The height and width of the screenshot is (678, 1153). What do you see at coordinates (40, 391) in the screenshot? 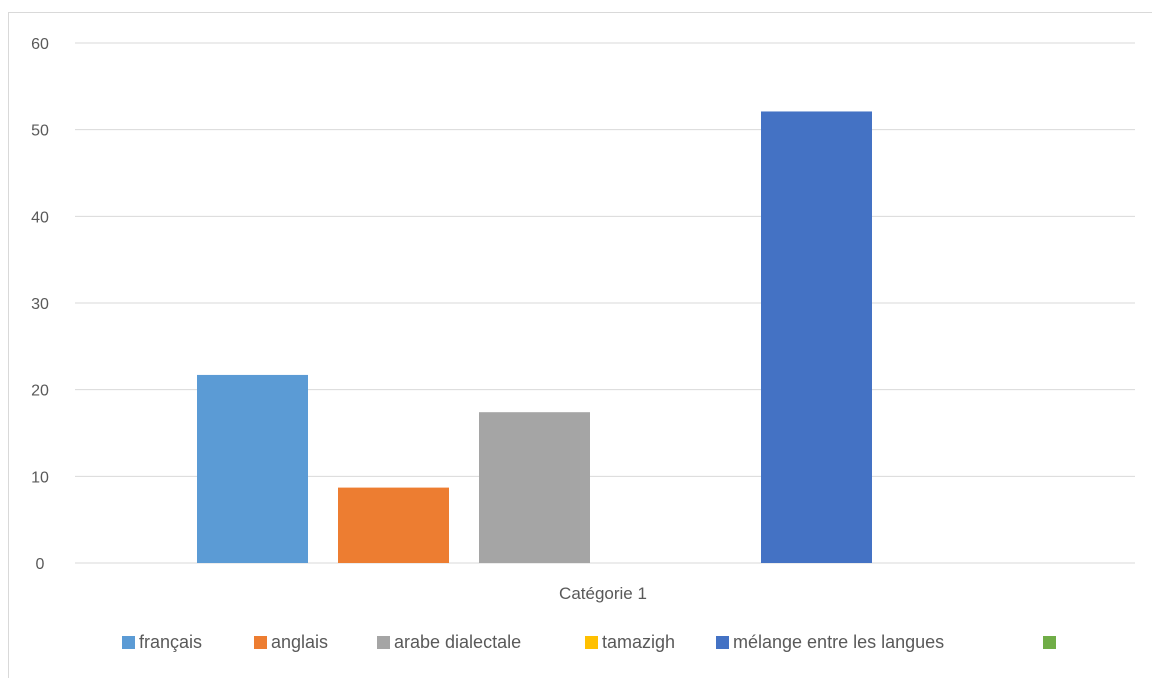
I see `y-tick-label: 20` at bounding box center [40, 391].